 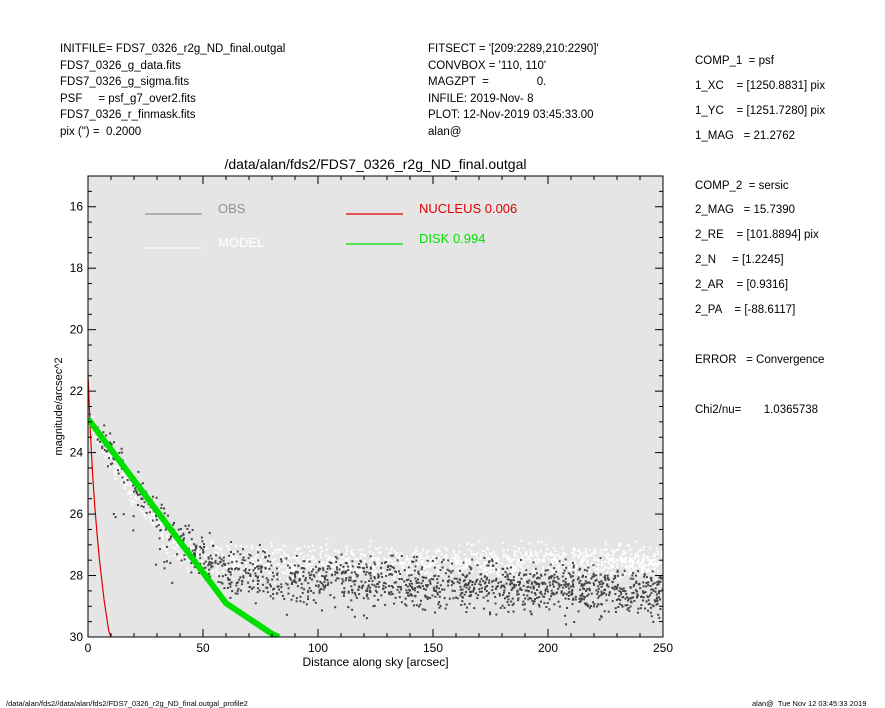 What do you see at coordinates (128, 115) in the screenshot?
I see `header-left-line: FDS7_0326_r_finmask.fits` at bounding box center [128, 115].